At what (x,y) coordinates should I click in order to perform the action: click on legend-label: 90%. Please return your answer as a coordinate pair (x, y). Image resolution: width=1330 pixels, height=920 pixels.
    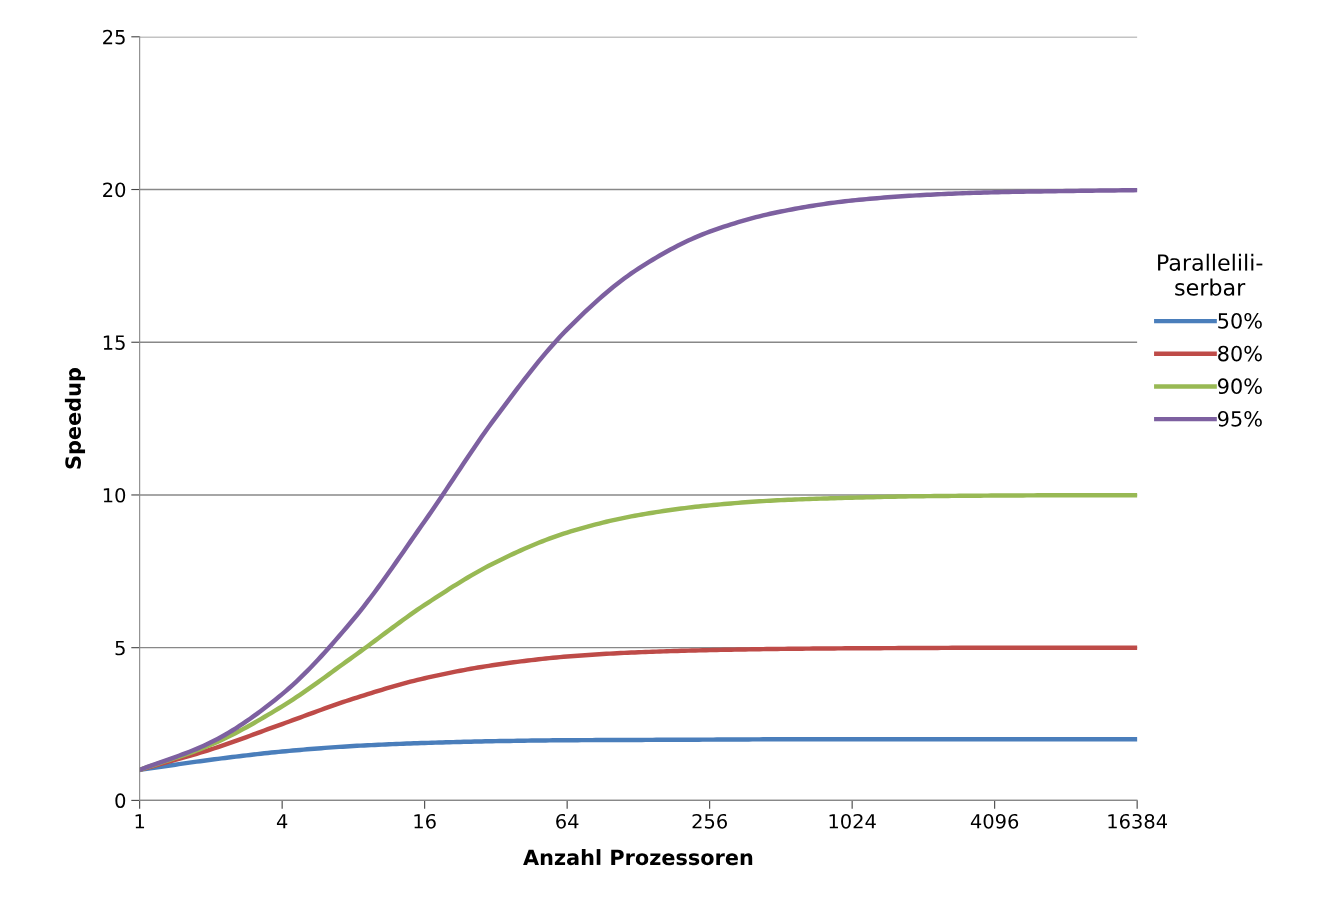
    Looking at the image, I should click on (1240, 386).